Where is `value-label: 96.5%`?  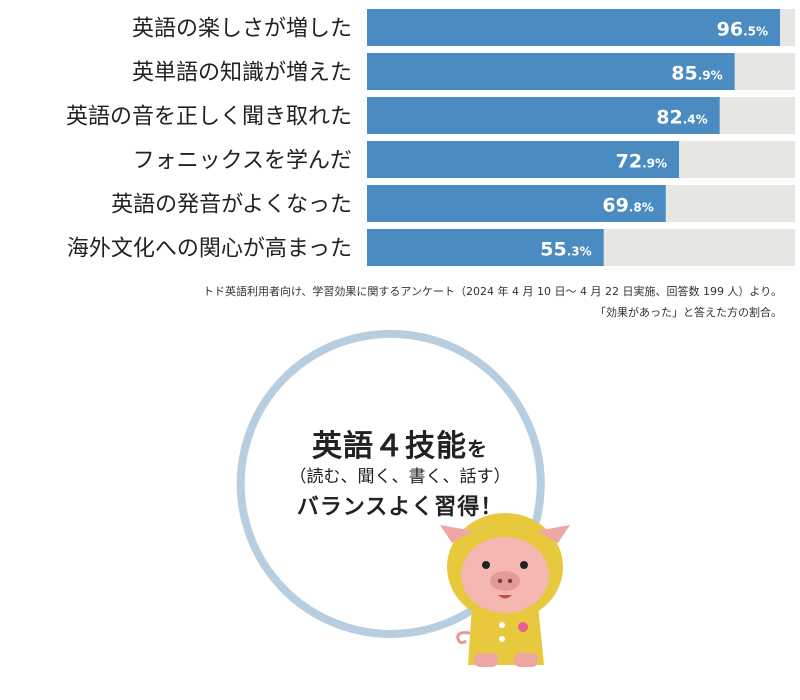 value-label: 96.5% is located at coordinates (742, 30).